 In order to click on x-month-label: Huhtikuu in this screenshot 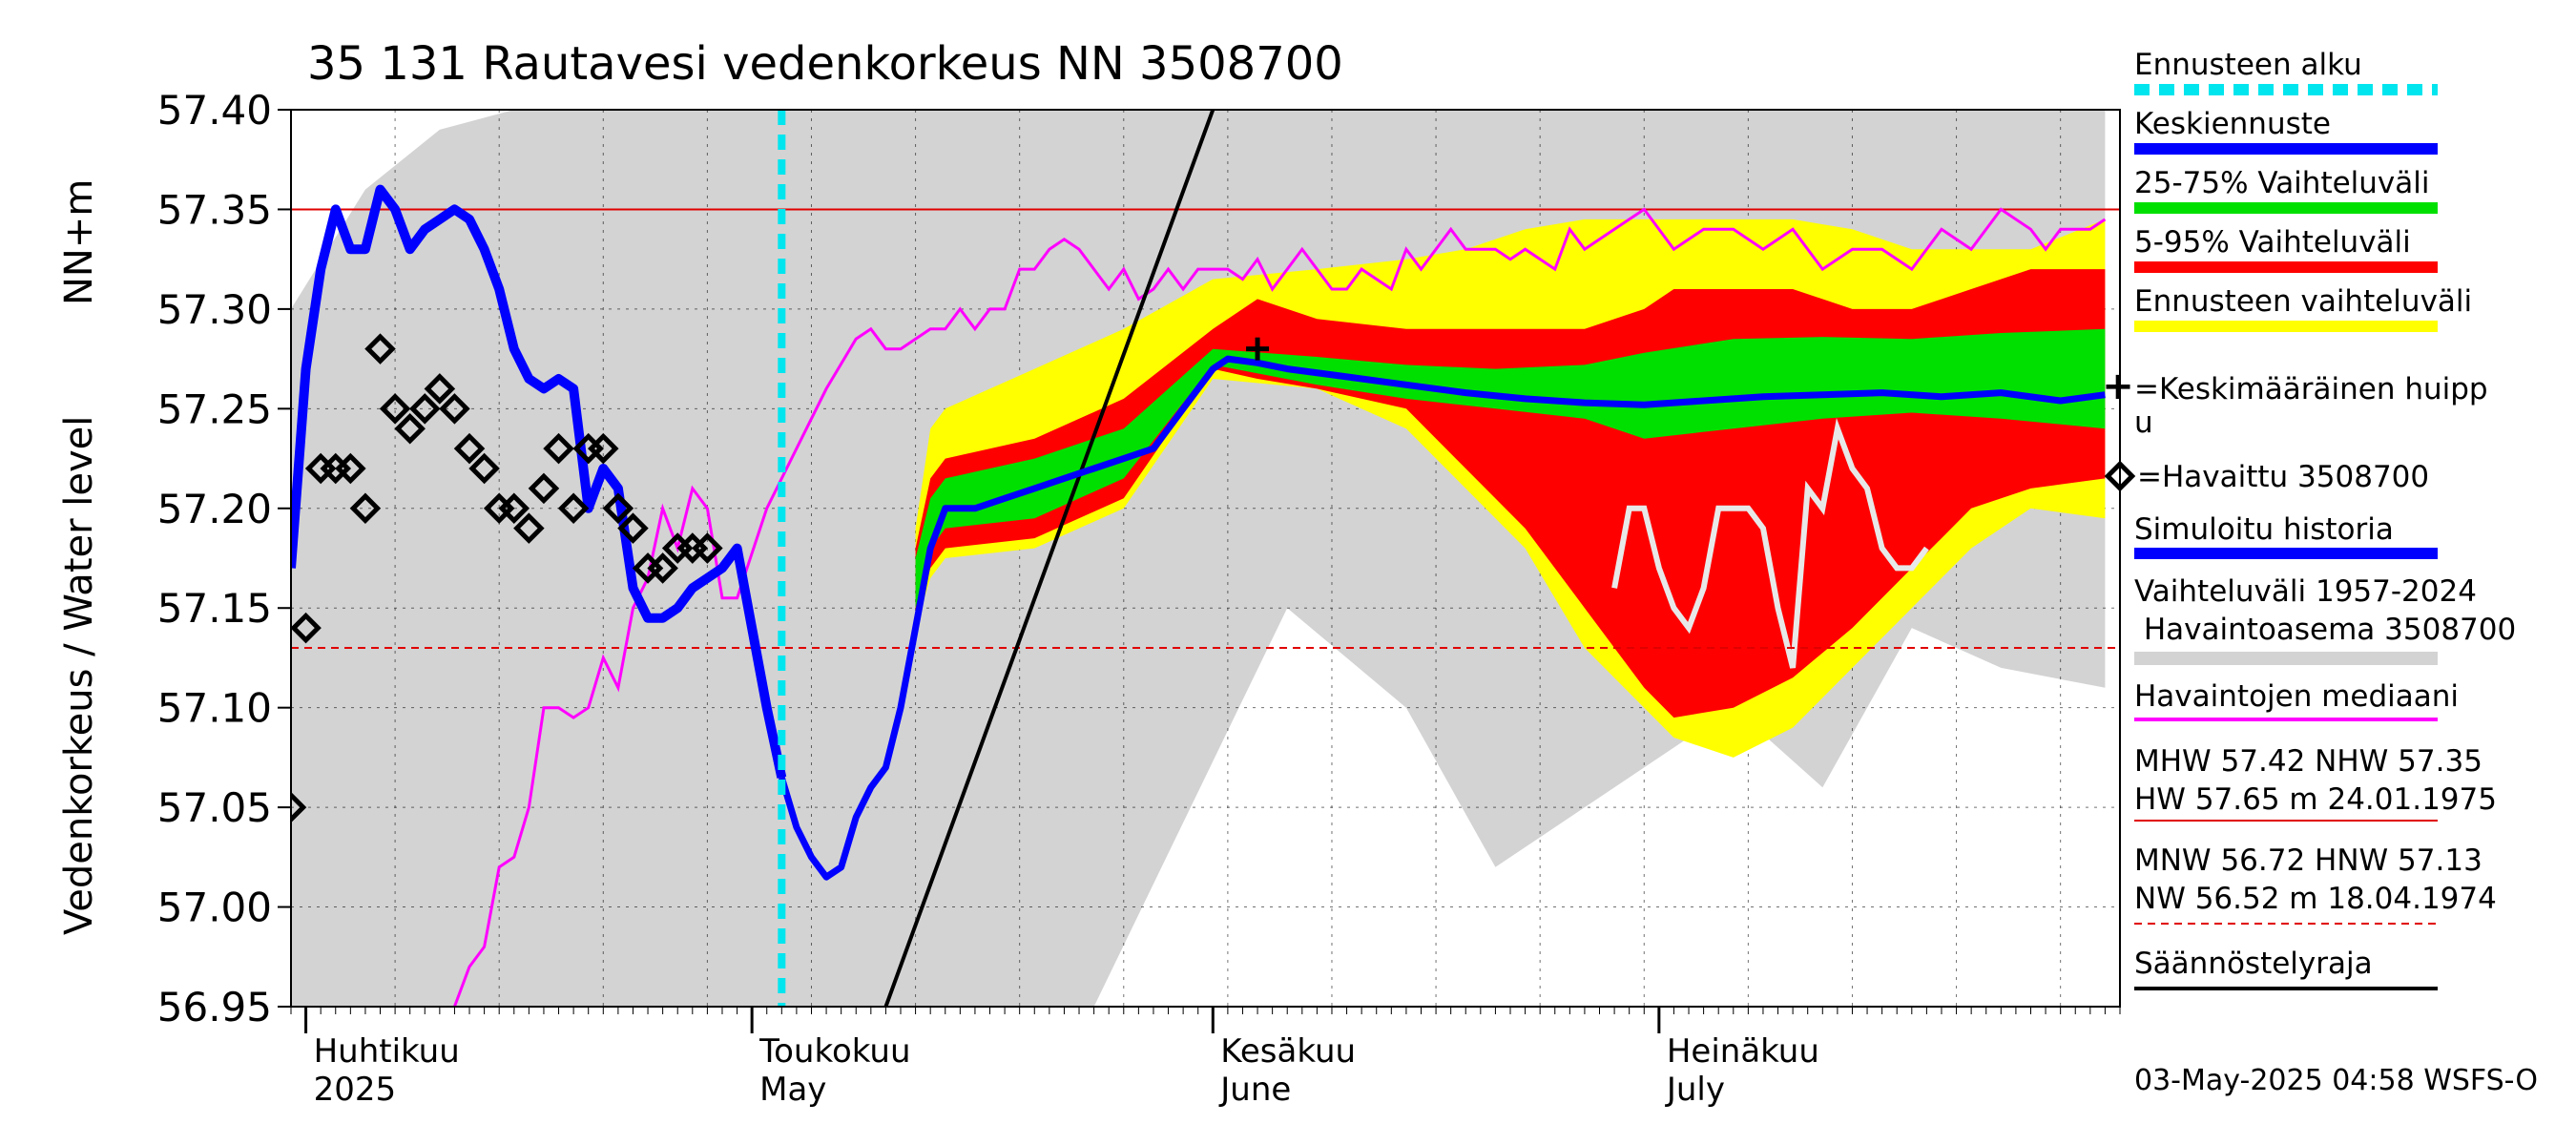, I will do `click(387, 1051)`.